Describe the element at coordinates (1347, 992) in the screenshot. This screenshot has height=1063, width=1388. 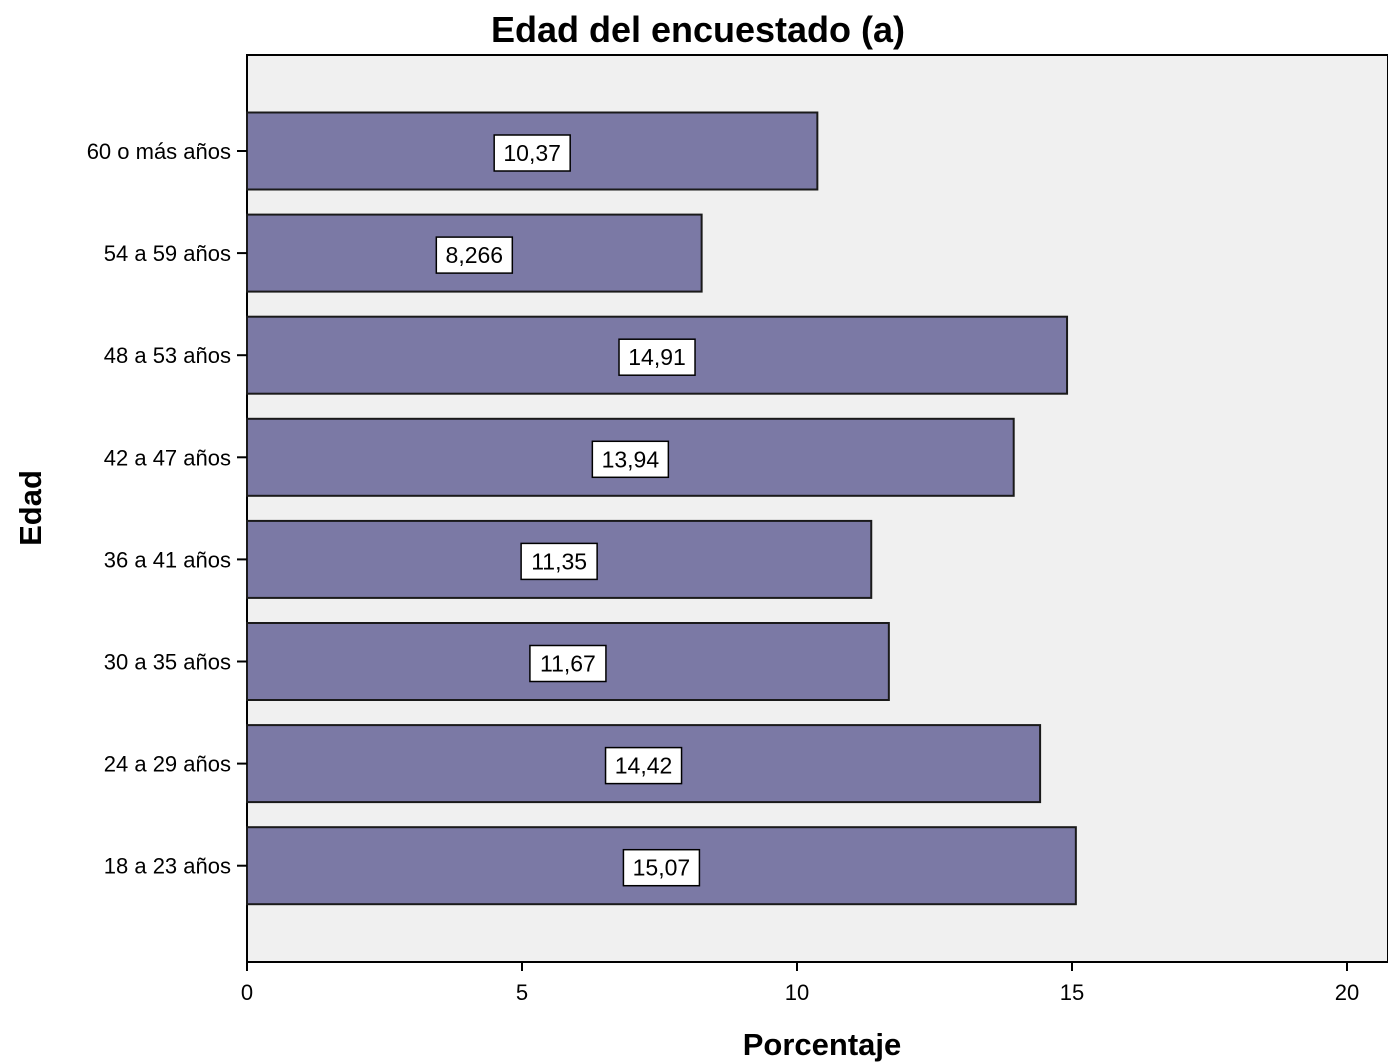
I see `x-tick-label-4: 20` at that location.